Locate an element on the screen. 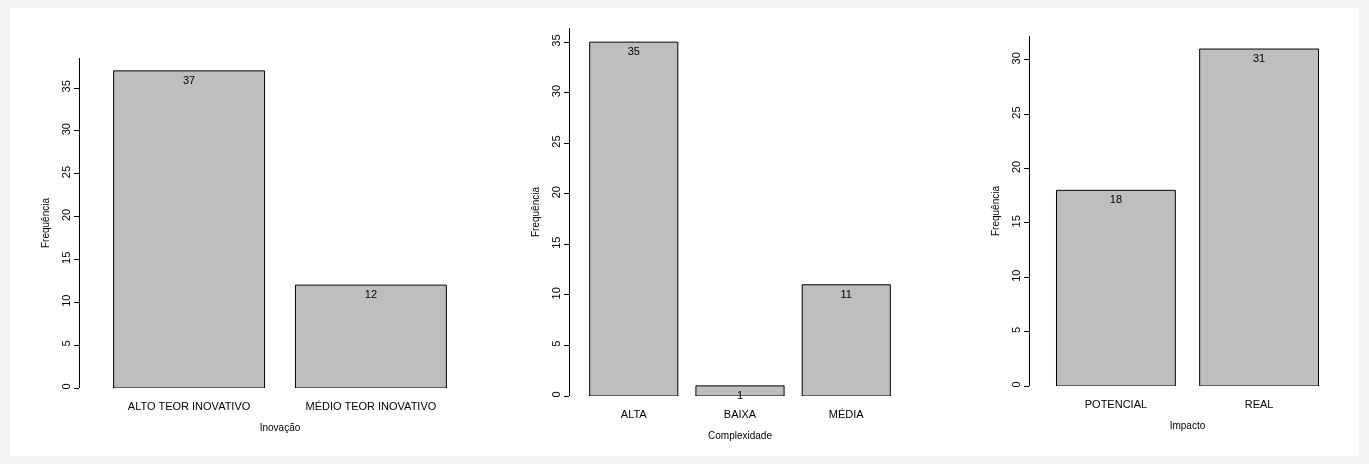 Image resolution: width=1369 pixels, height=464 pixels. x-axis-title: Impacto is located at coordinates (1187, 425).